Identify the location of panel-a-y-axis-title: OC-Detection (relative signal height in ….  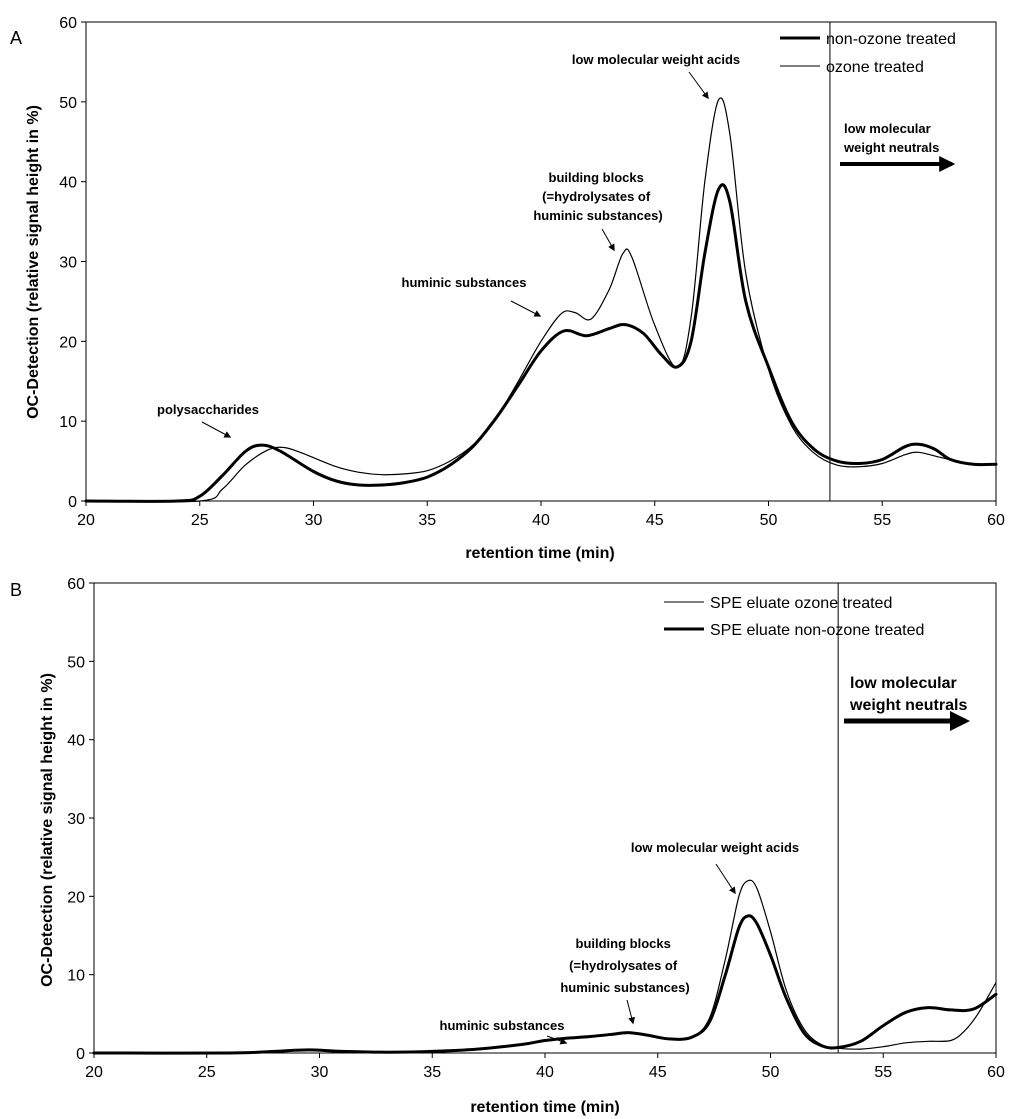
(33, 262).